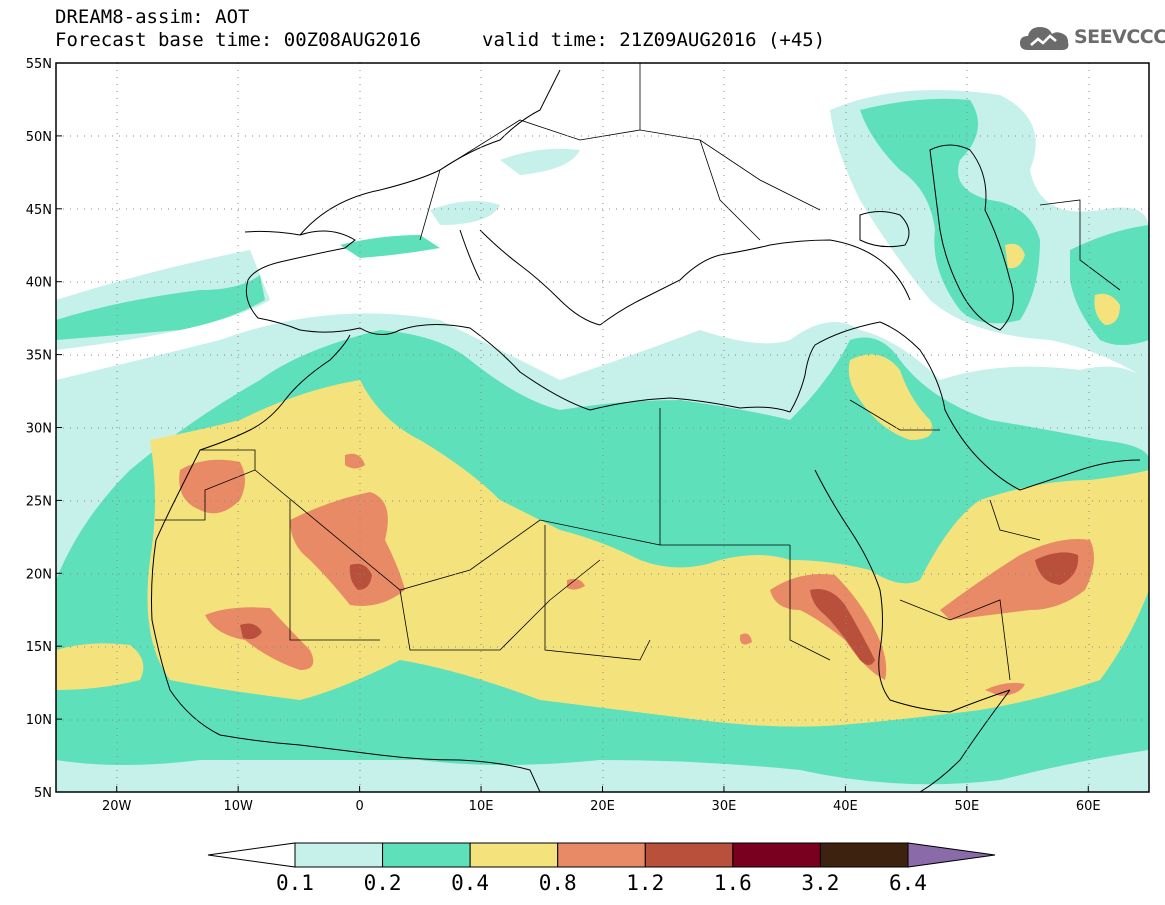  I want to click on lat-label: 45N, so click(39, 210).